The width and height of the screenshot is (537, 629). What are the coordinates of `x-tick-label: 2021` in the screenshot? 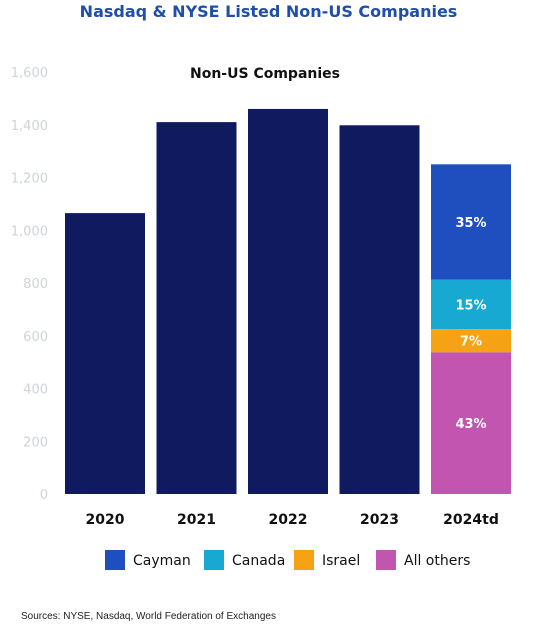 It's located at (196, 520).